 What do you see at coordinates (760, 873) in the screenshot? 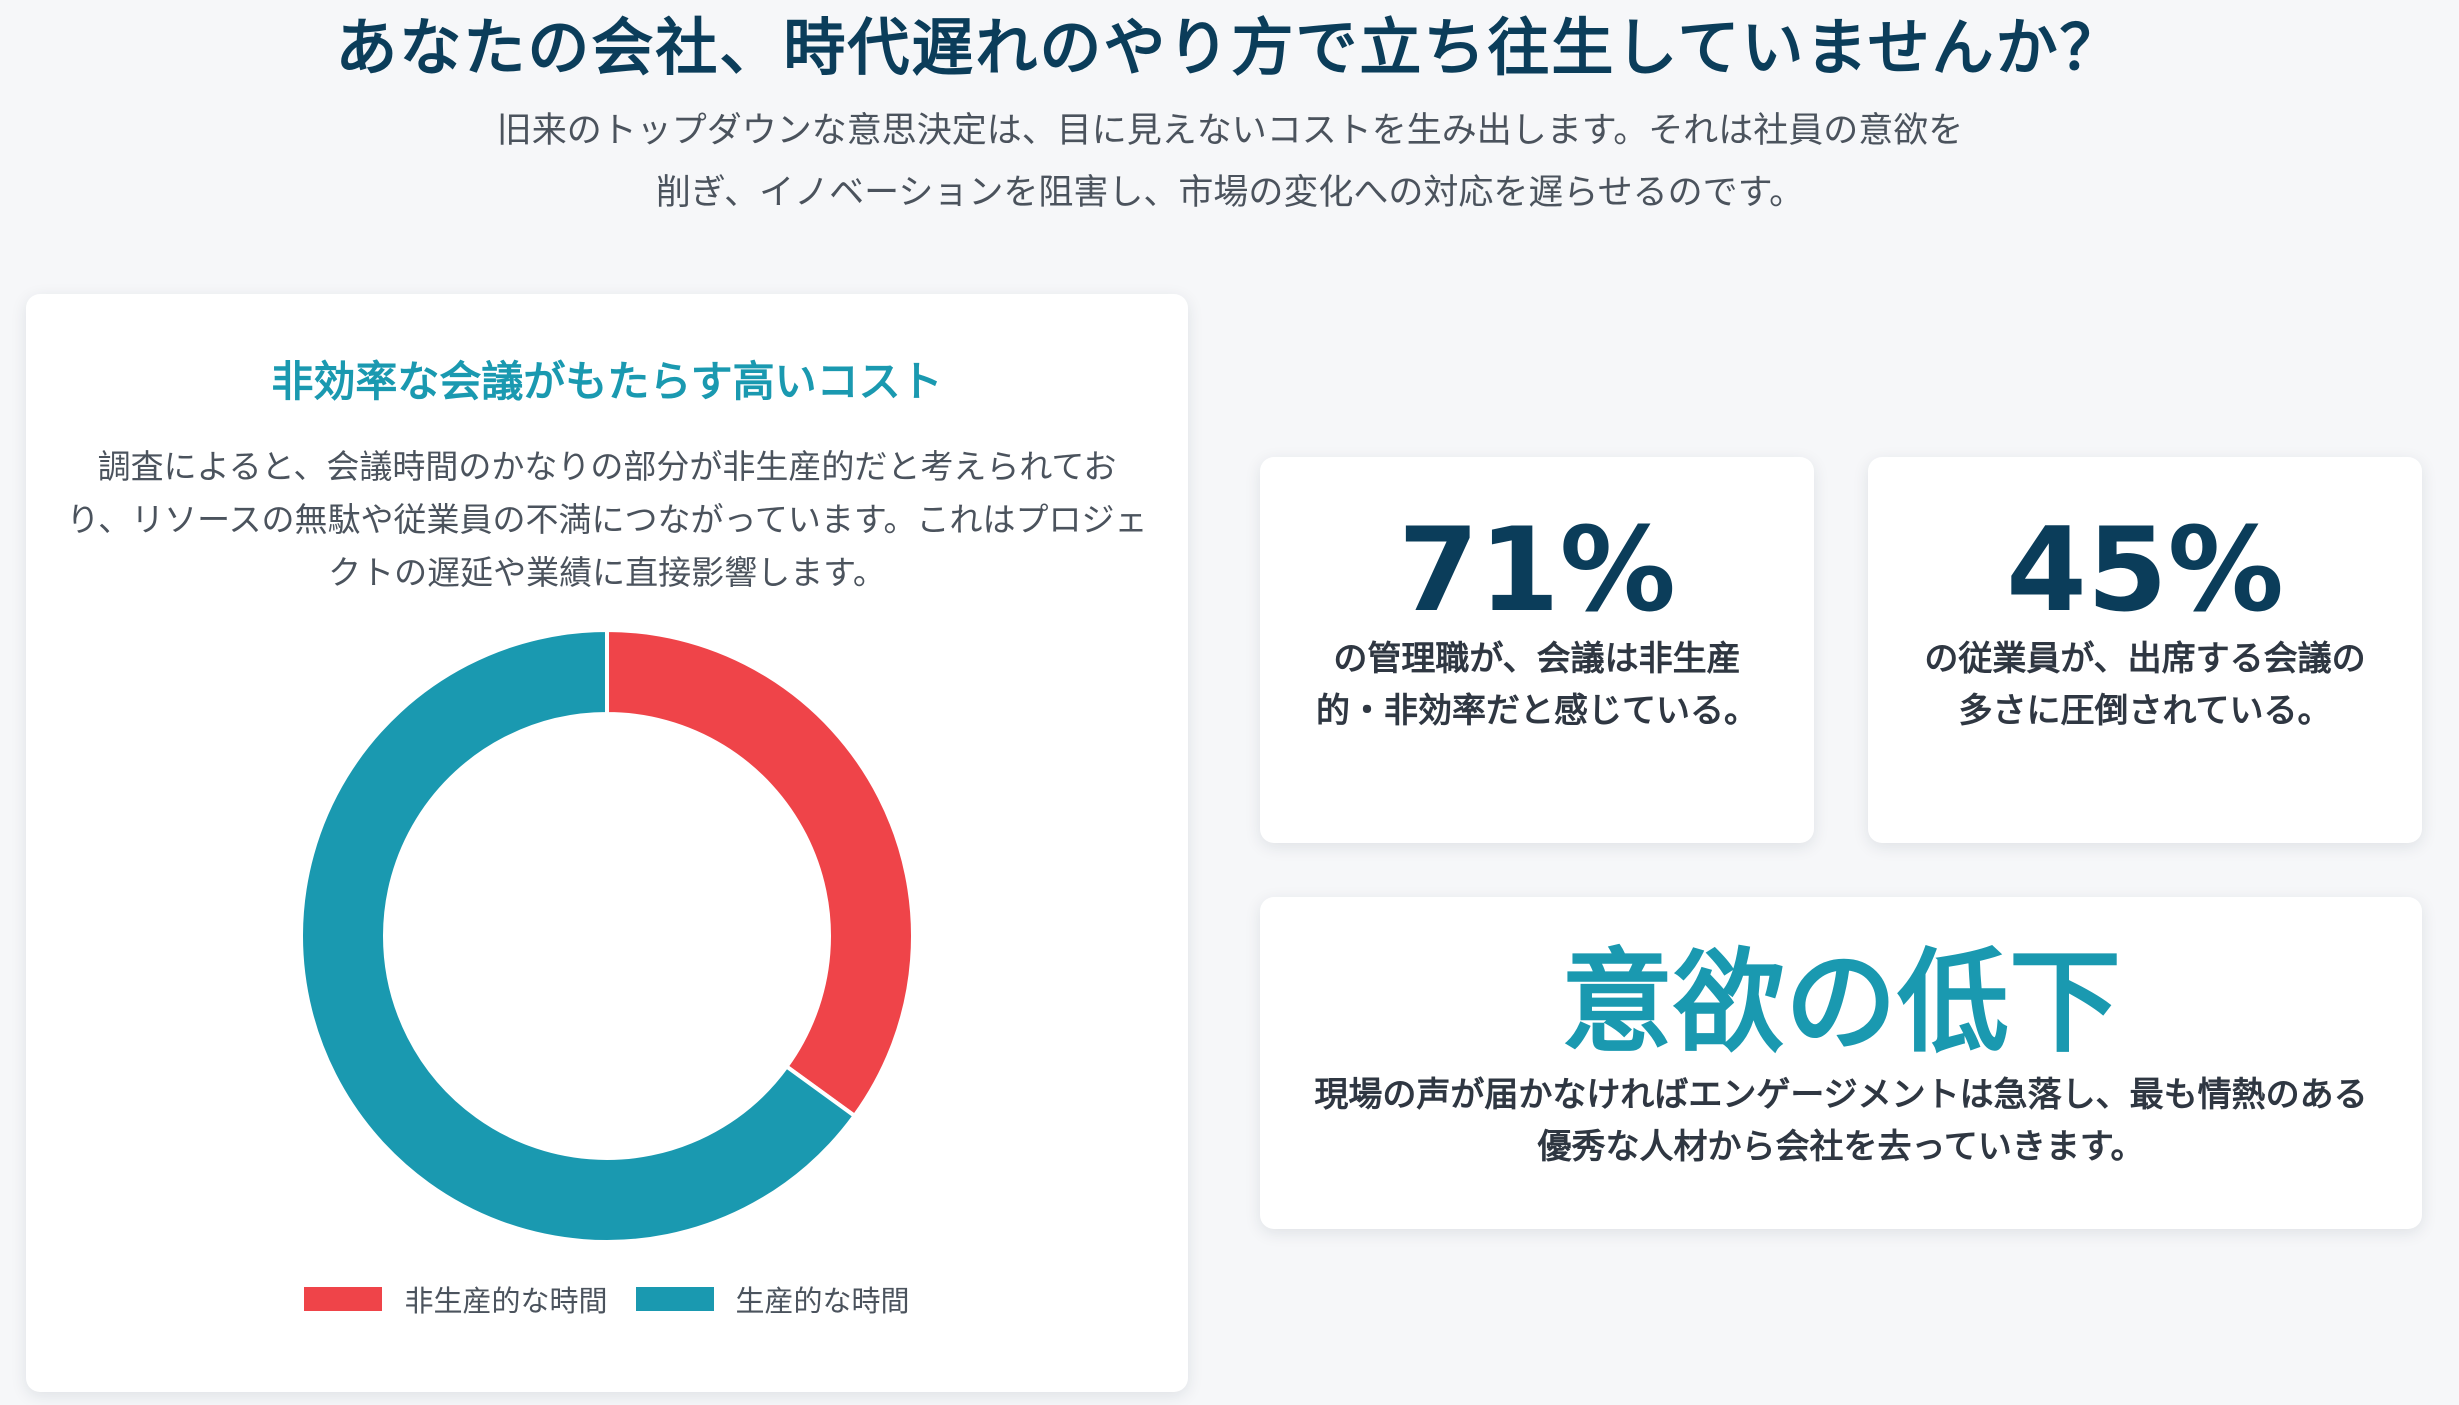
I see `donut-slice-unproductive` at bounding box center [760, 873].